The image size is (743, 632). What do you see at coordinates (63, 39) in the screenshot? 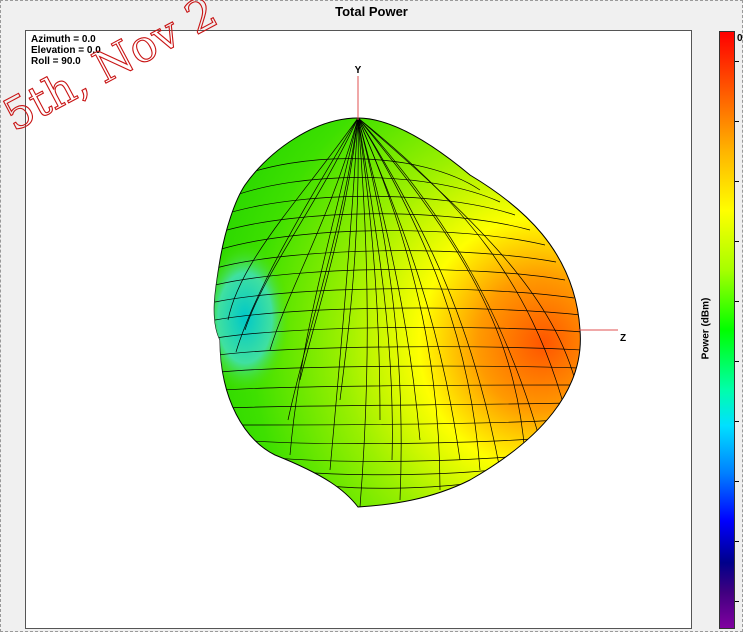
I see `azimuth-readout: Azimuth = 0.0` at bounding box center [63, 39].